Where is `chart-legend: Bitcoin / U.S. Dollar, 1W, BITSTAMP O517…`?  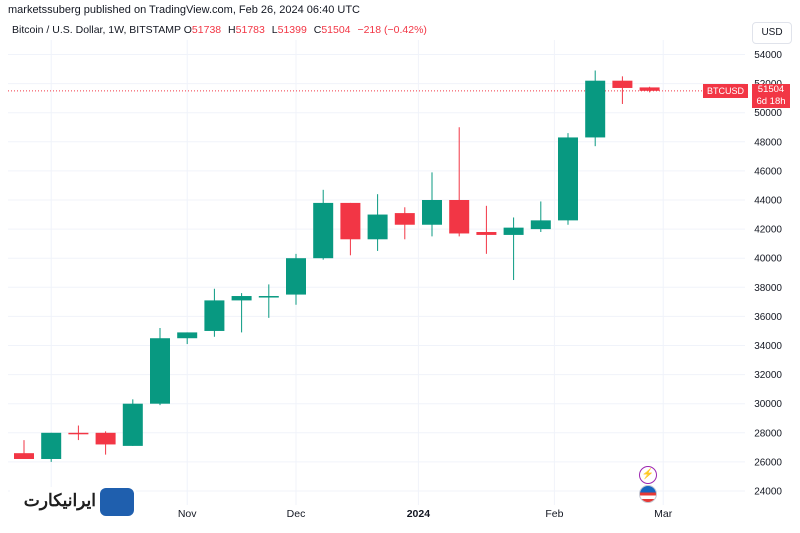
chart-legend: Bitcoin / U.S. Dollar, 1W, BITSTAMP O517… is located at coordinates (219, 30).